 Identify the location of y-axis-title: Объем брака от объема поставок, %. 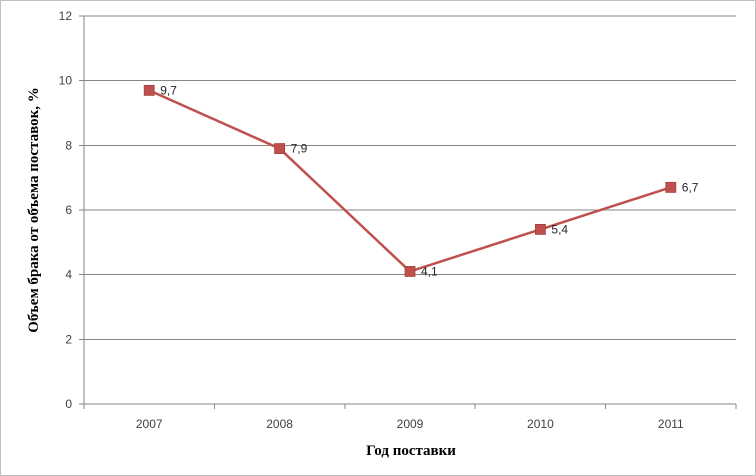
(34, 209).